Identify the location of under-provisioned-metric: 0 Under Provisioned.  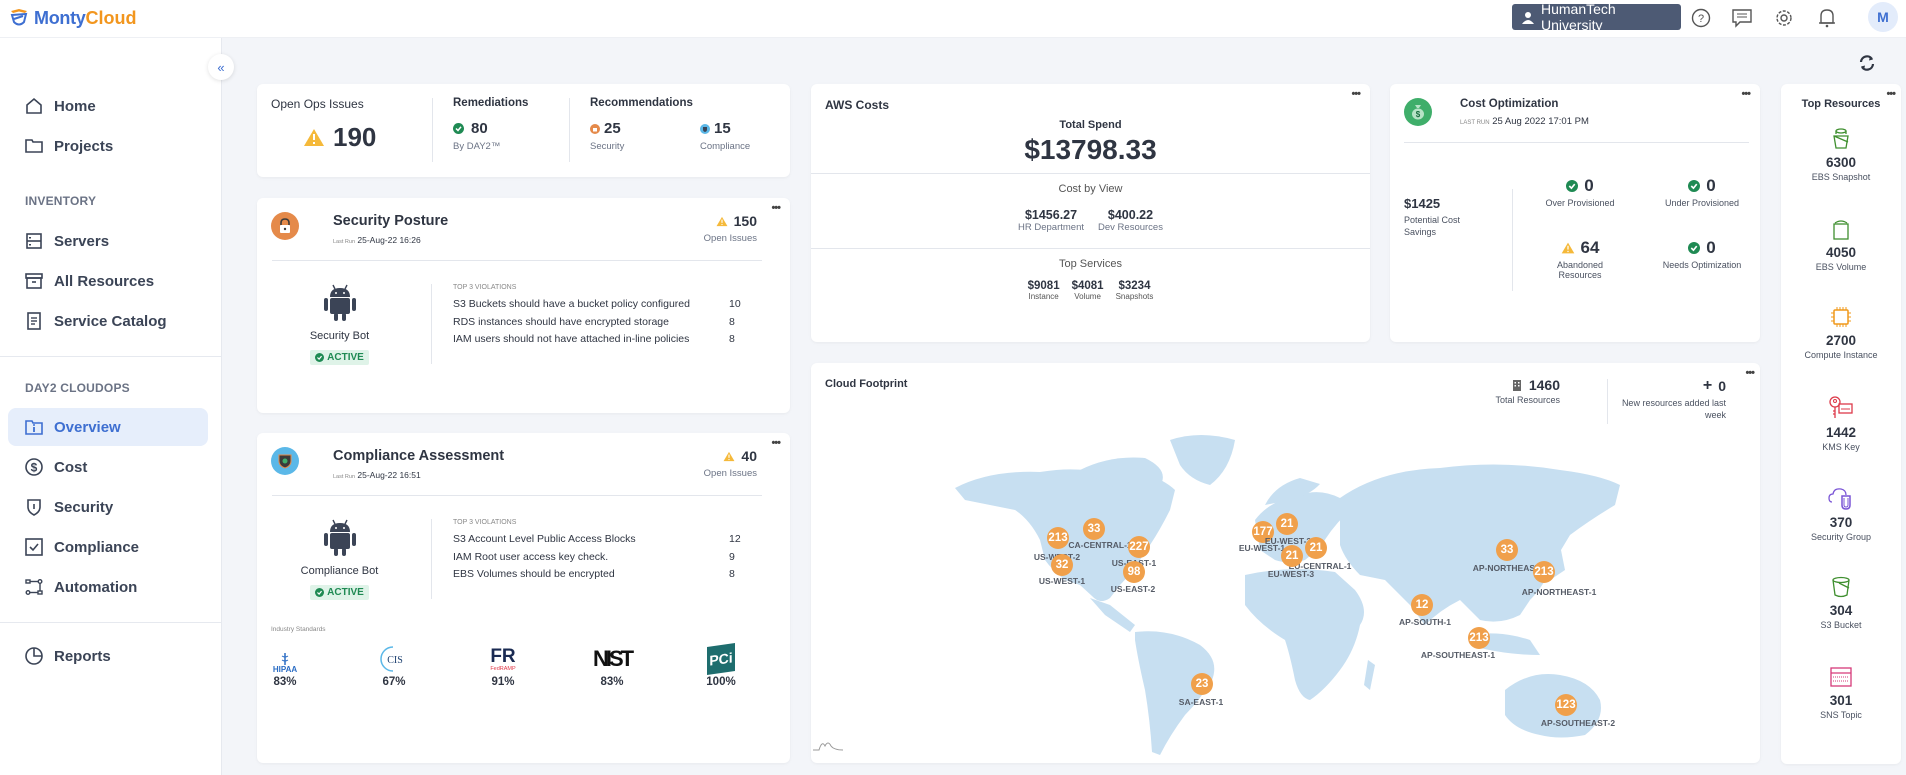
(1702, 192).